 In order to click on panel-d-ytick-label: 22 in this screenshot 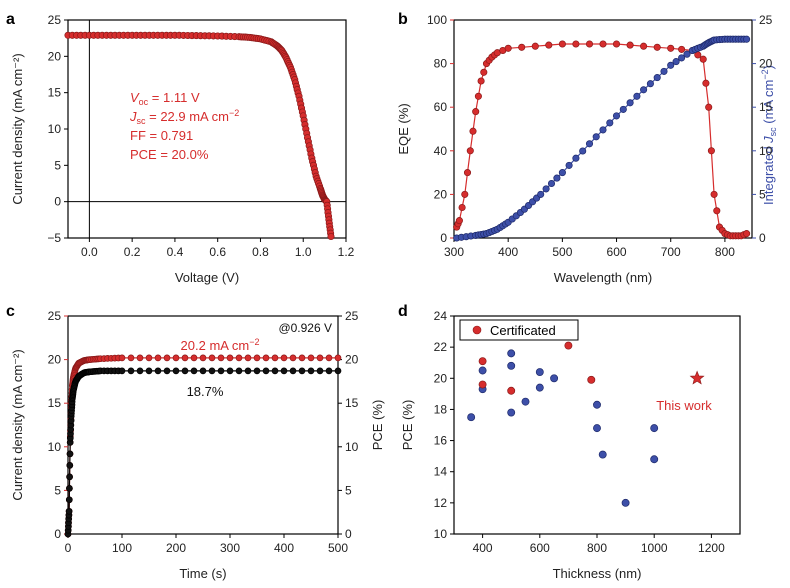, I will do `click(441, 347)`.